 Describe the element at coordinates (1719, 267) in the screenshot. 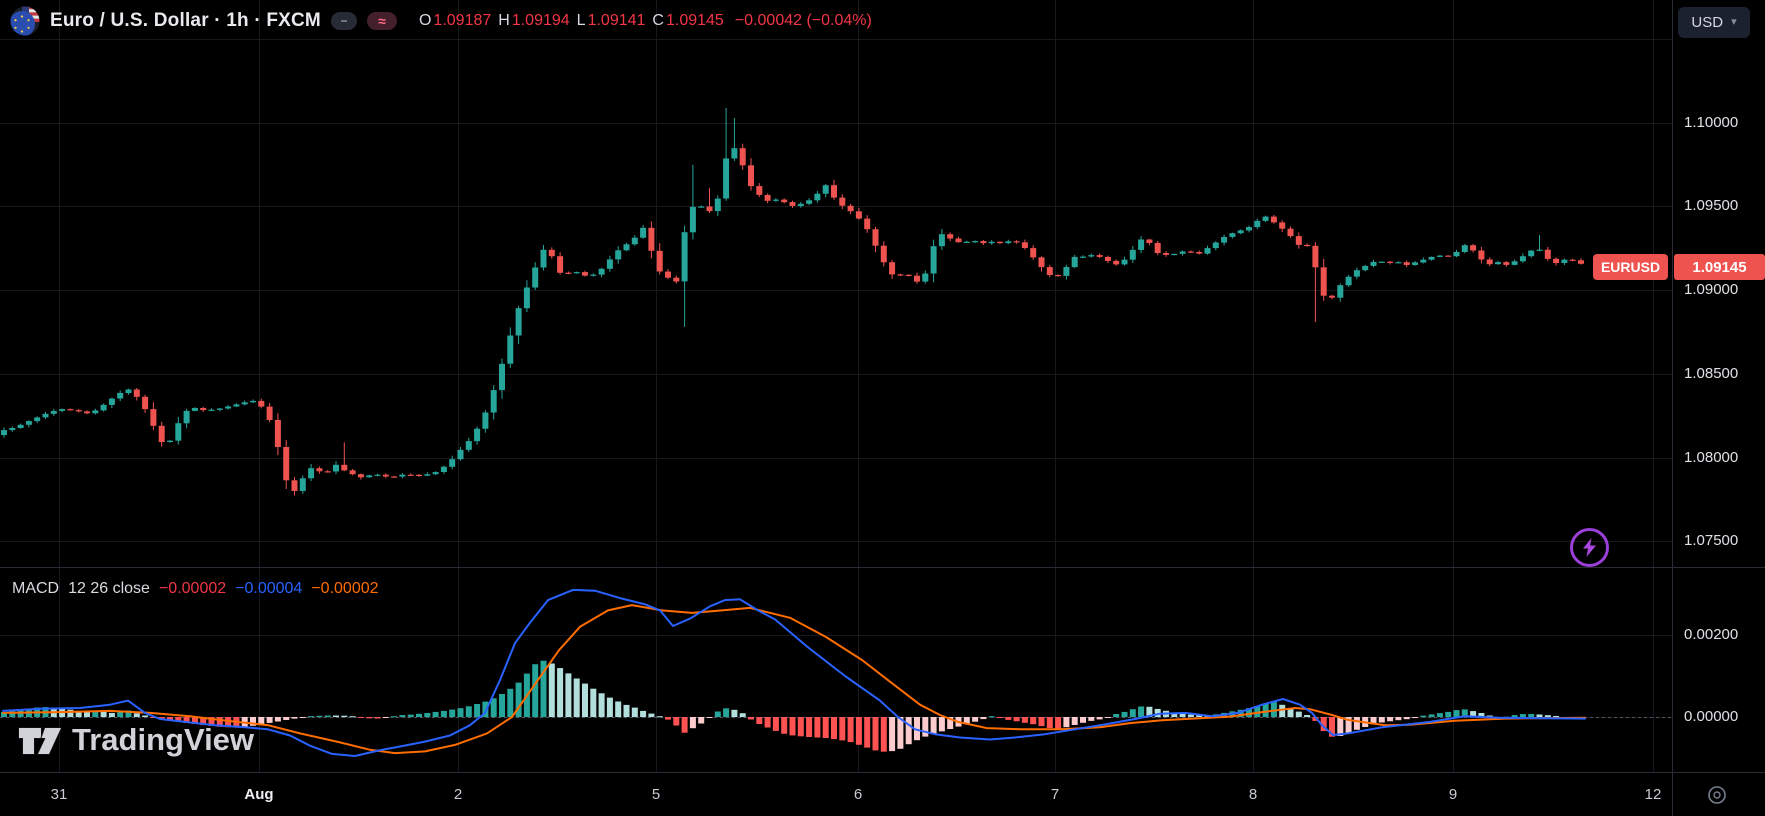

I see `last-price-text: 1.09145` at that location.